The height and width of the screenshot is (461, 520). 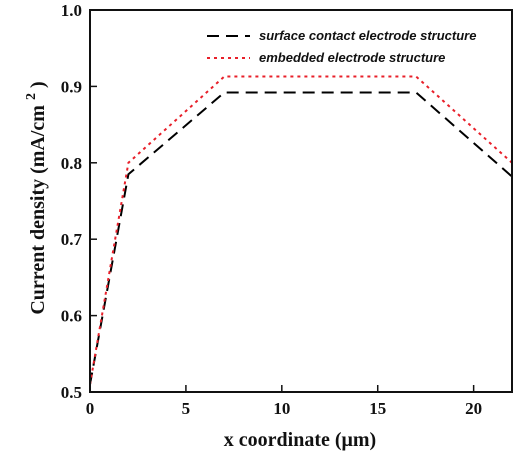 I want to click on y-axis-title: Current density (mA/cm 2 ), so click(x=33, y=197).